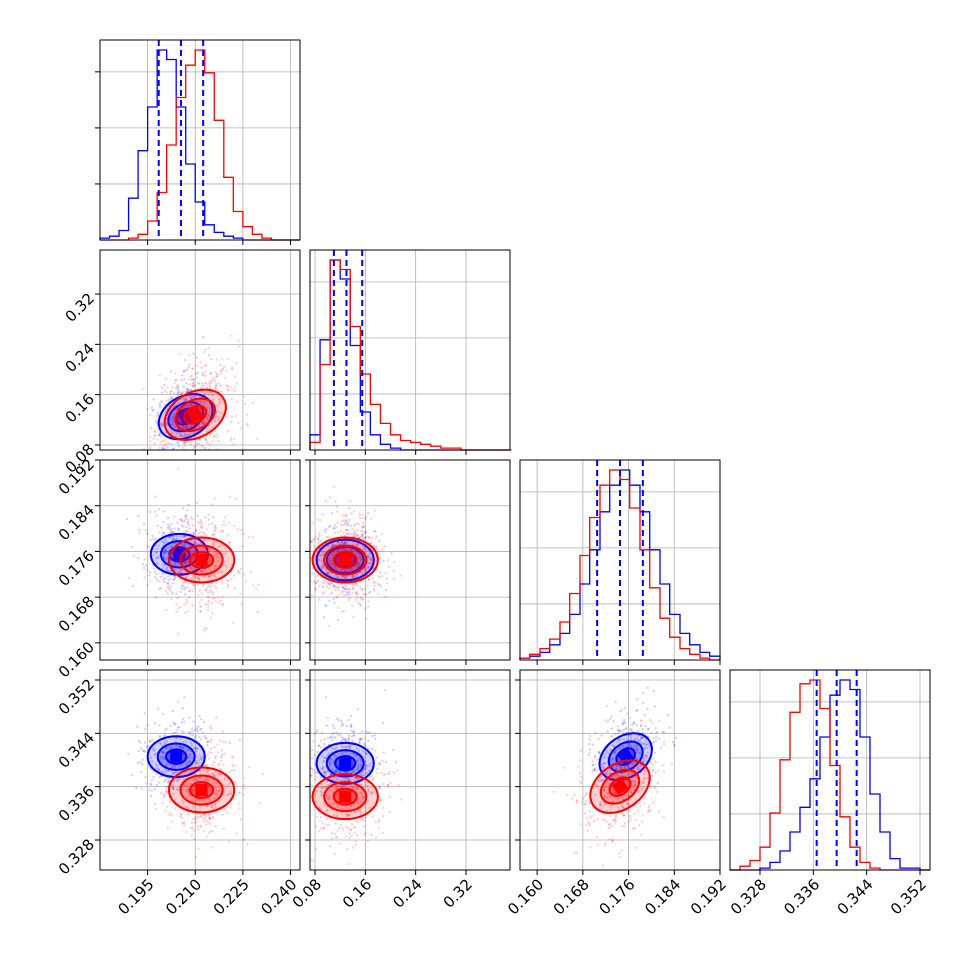 Image resolution: width=970 pixels, height=970 pixels. What do you see at coordinates (176, 756) in the screenshot?
I see `density-peak` at bounding box center [176, 756].